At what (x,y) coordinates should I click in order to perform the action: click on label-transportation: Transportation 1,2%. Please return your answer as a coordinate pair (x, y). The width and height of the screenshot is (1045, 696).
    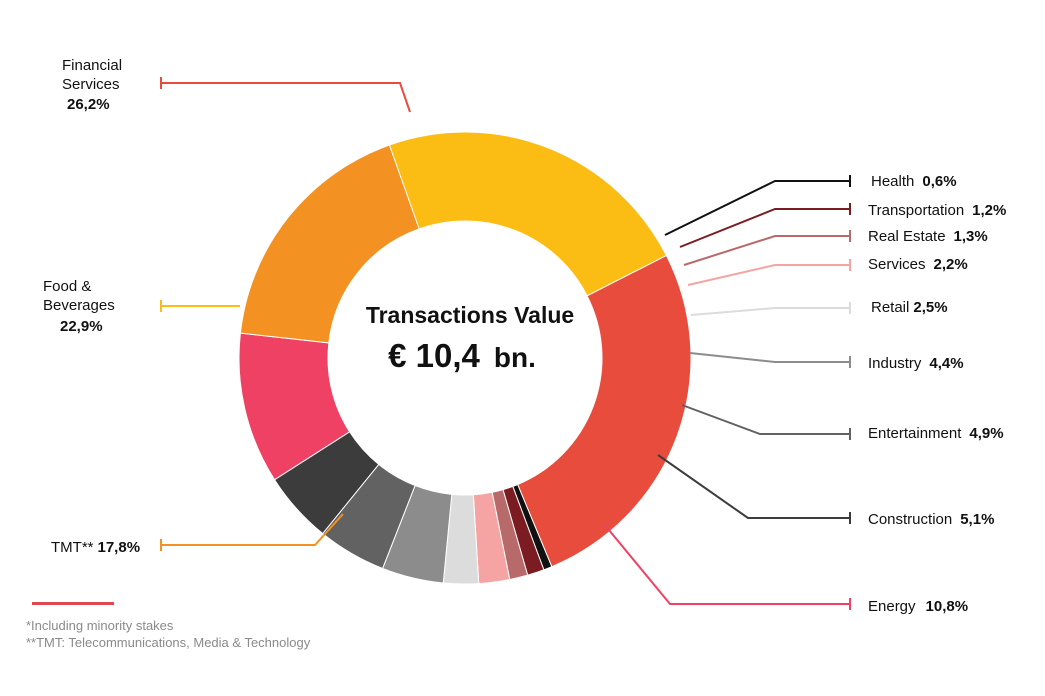
    Looking at the image, I should click on (937, 210).